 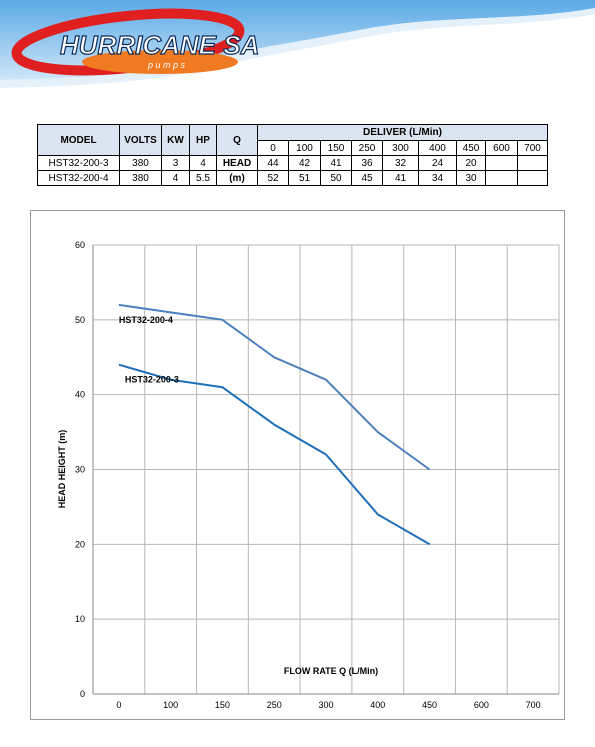 I want to click on head-unit: (m), so click(x=237, y=178).